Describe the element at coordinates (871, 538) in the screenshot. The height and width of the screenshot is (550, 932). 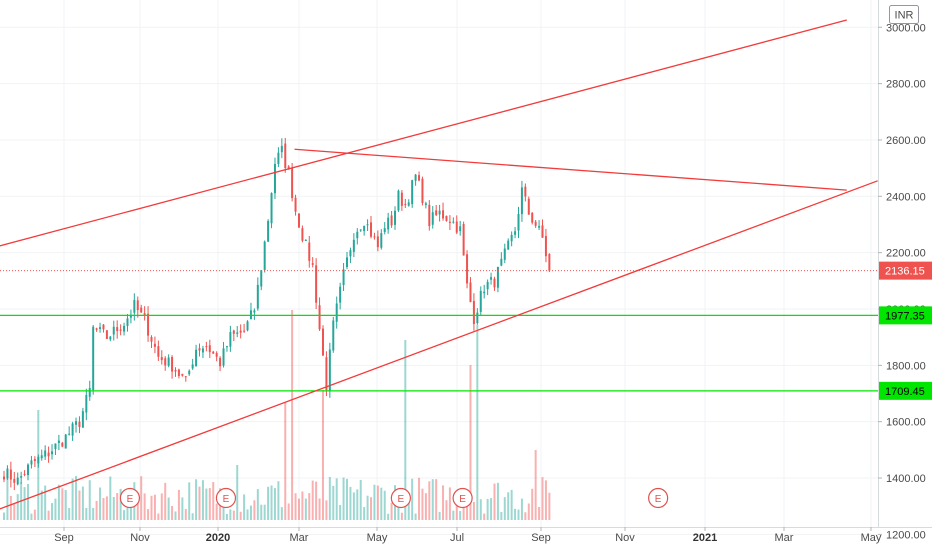
I see `time-axis-tick-label: May` at that location.